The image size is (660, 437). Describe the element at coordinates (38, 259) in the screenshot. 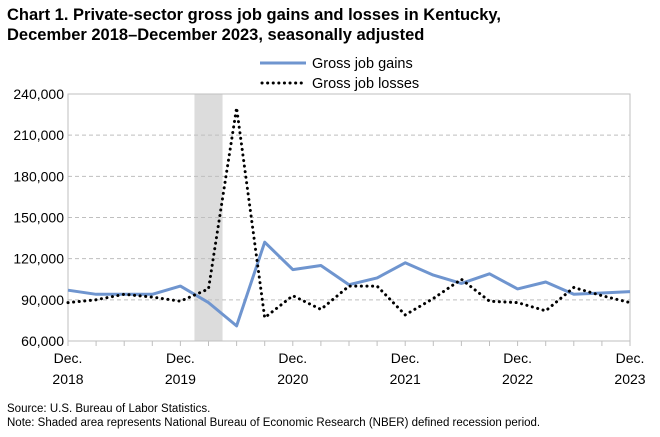

I see `y-tick-label: 120,000` at that location.